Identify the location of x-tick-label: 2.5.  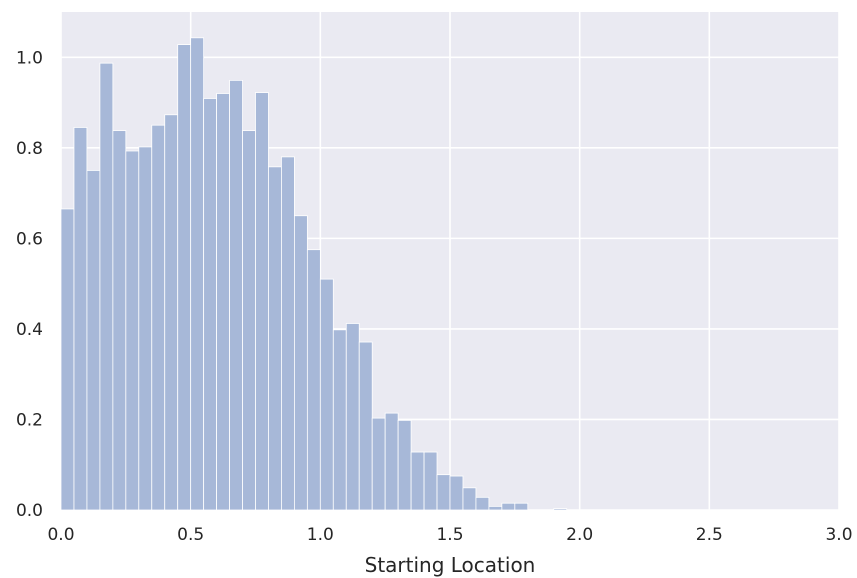
(709, 535).